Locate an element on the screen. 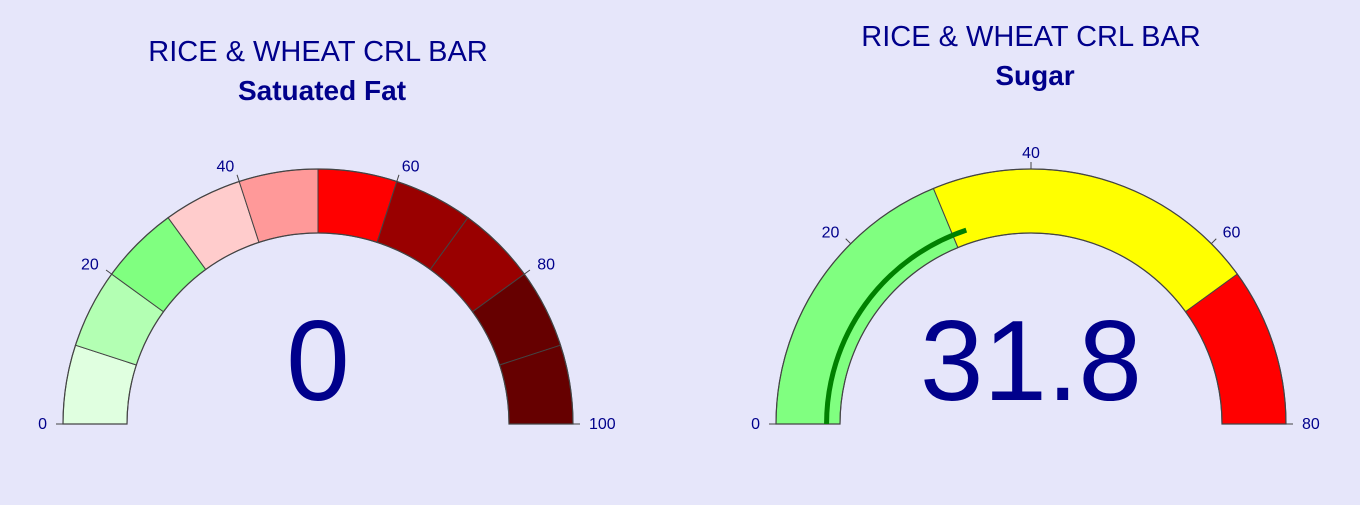 The width and height of the screenshot is (1360, 505). gauge-subtitle: Sugar is located at coordinates (1034, 75).